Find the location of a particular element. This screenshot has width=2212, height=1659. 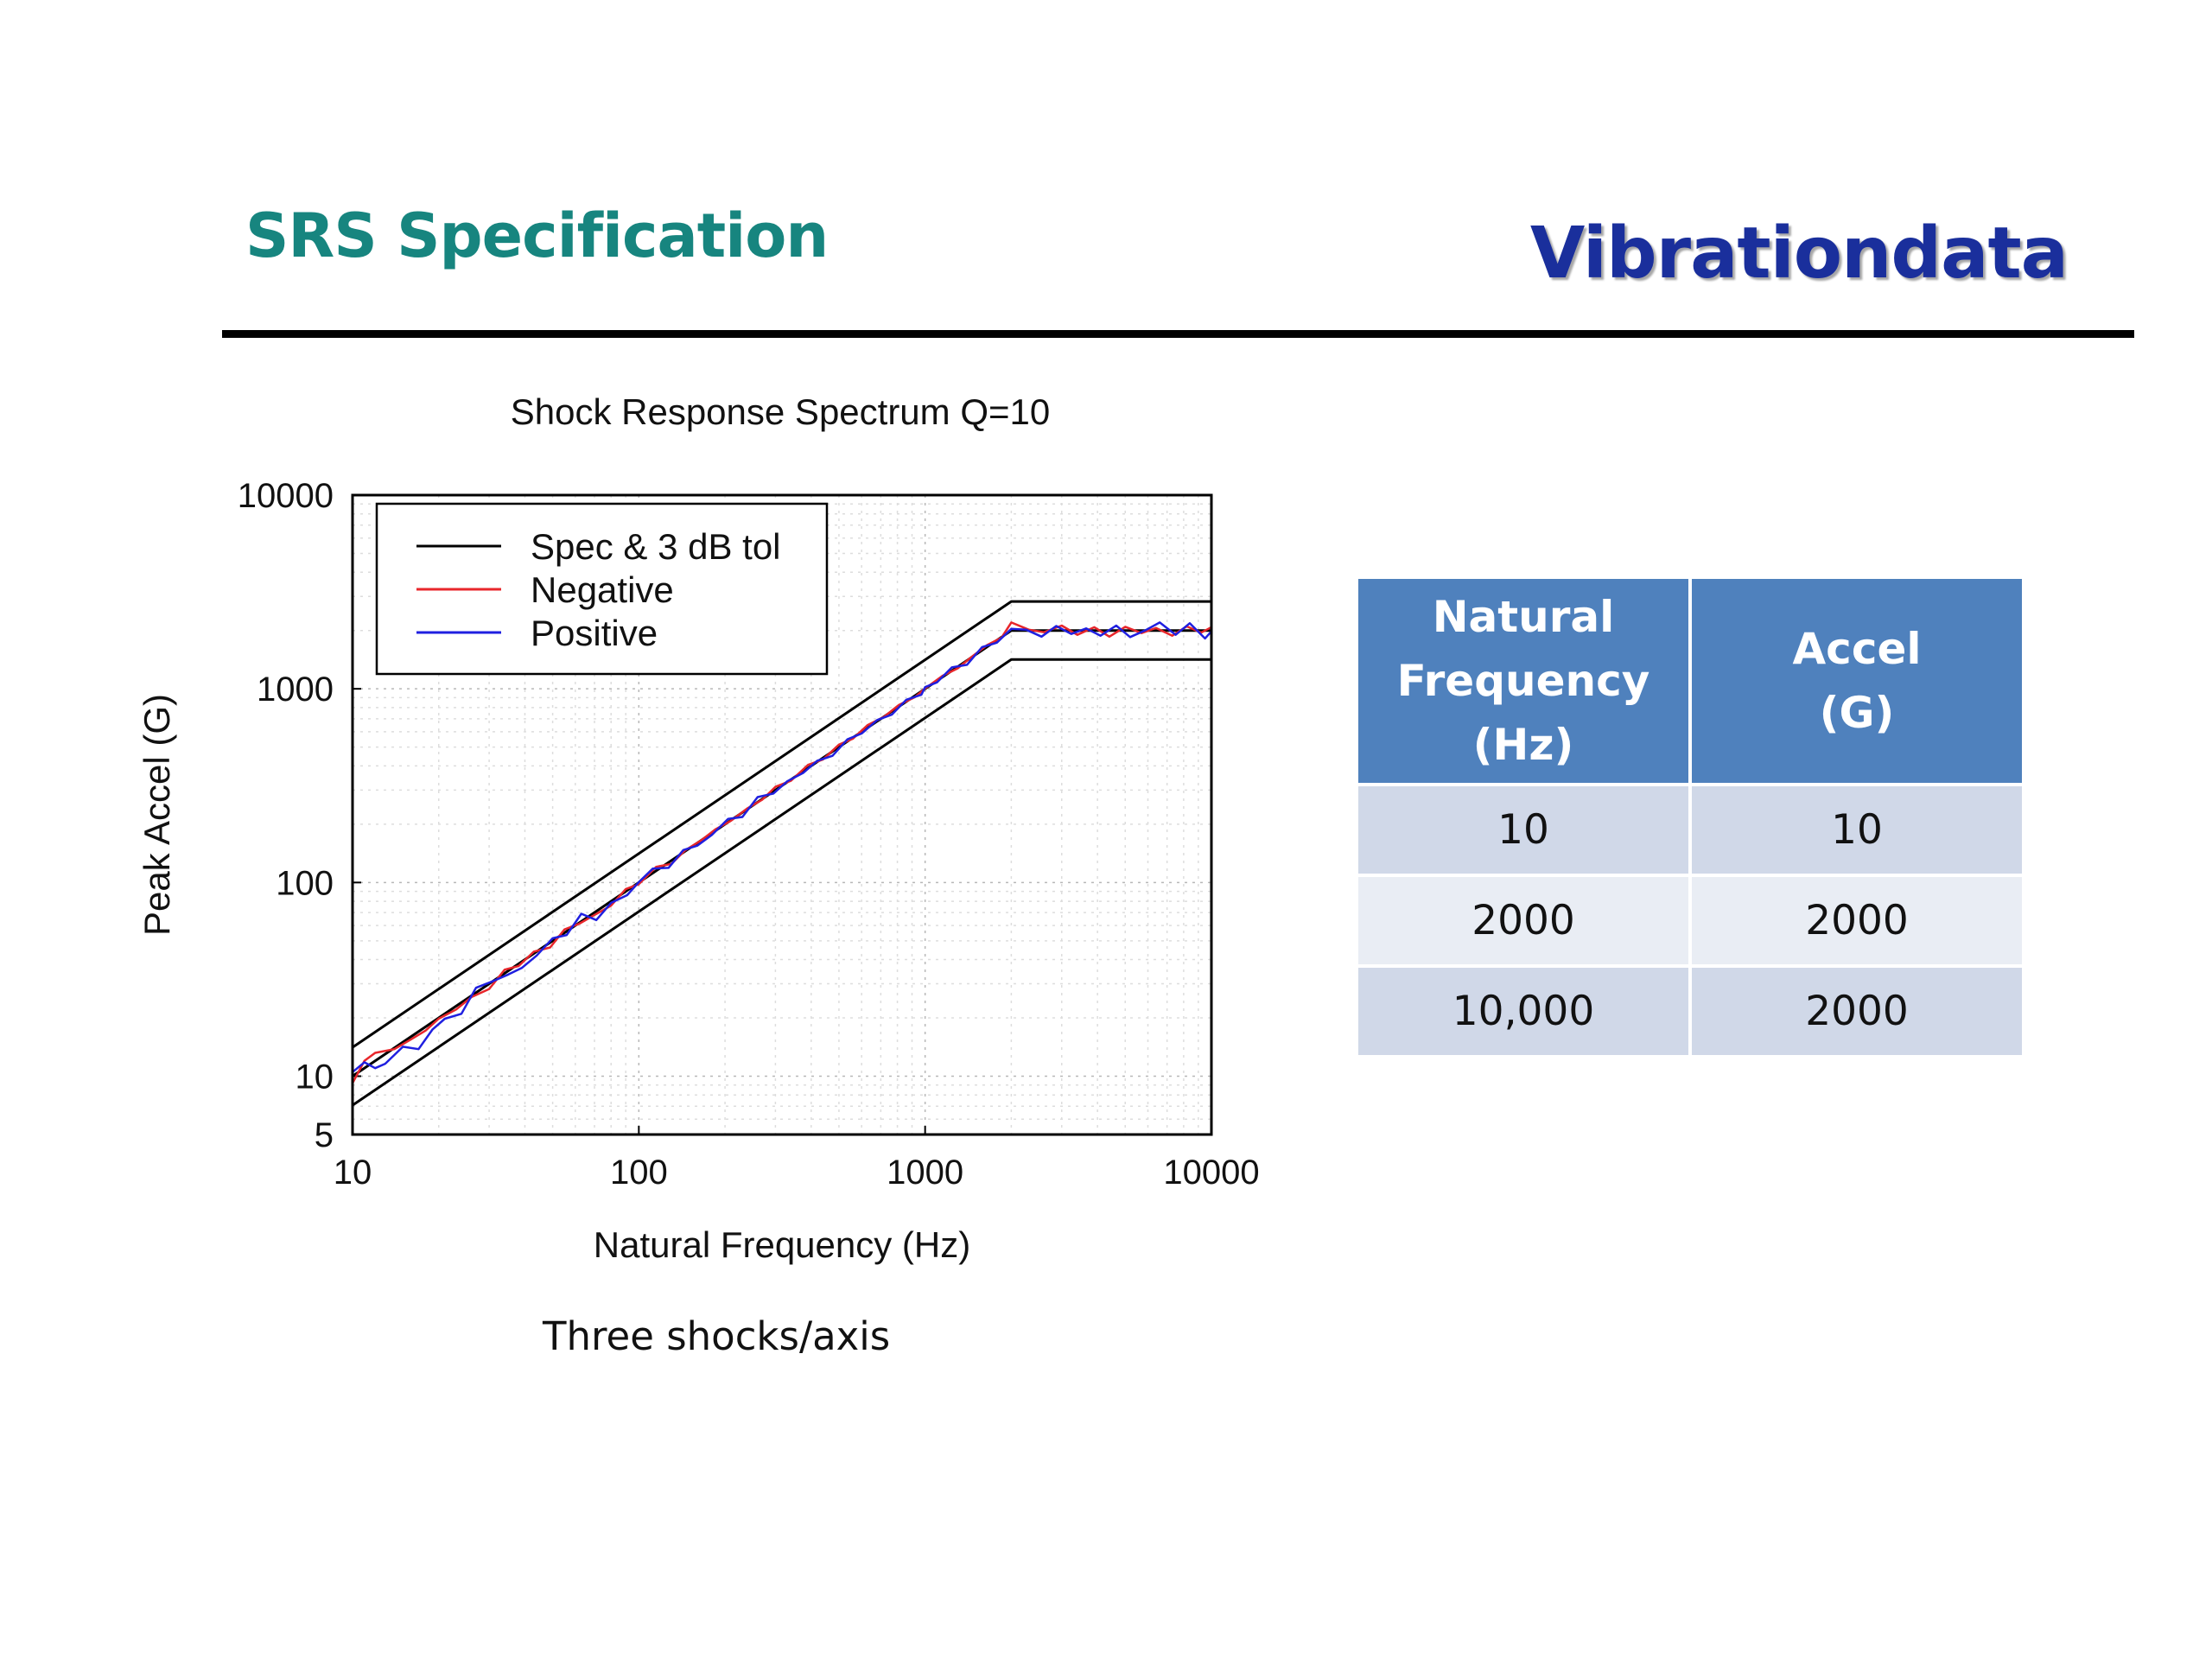

header-divider is located at coordinates (1178, 334).